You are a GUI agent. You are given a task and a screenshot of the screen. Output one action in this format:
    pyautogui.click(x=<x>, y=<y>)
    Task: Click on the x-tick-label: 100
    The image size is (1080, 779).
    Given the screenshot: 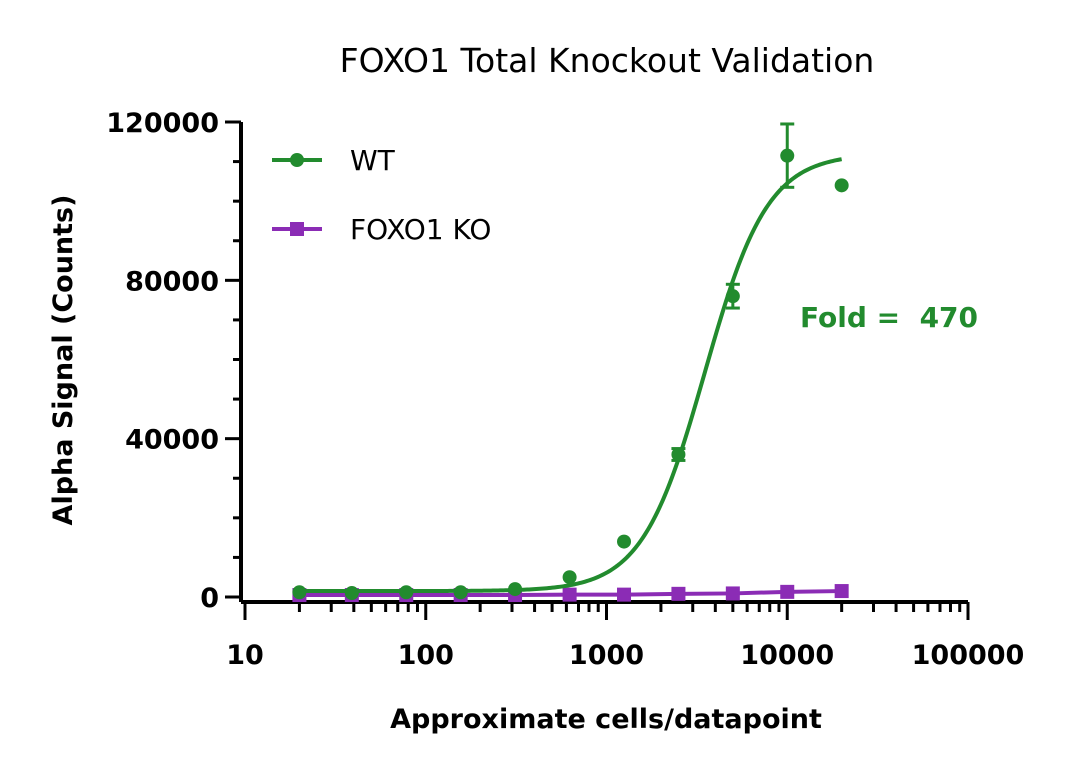 What is the action you would take?
    pyautogui.click(x=426, y=655)
    